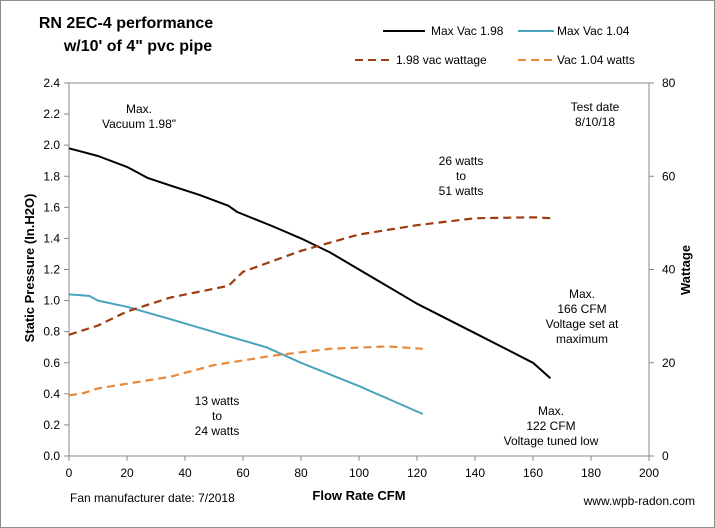 The image size is (715, 528). Describe the element at coordinates (127, 473) in the screenshot. I see `x-tick-label: 20` at that location.